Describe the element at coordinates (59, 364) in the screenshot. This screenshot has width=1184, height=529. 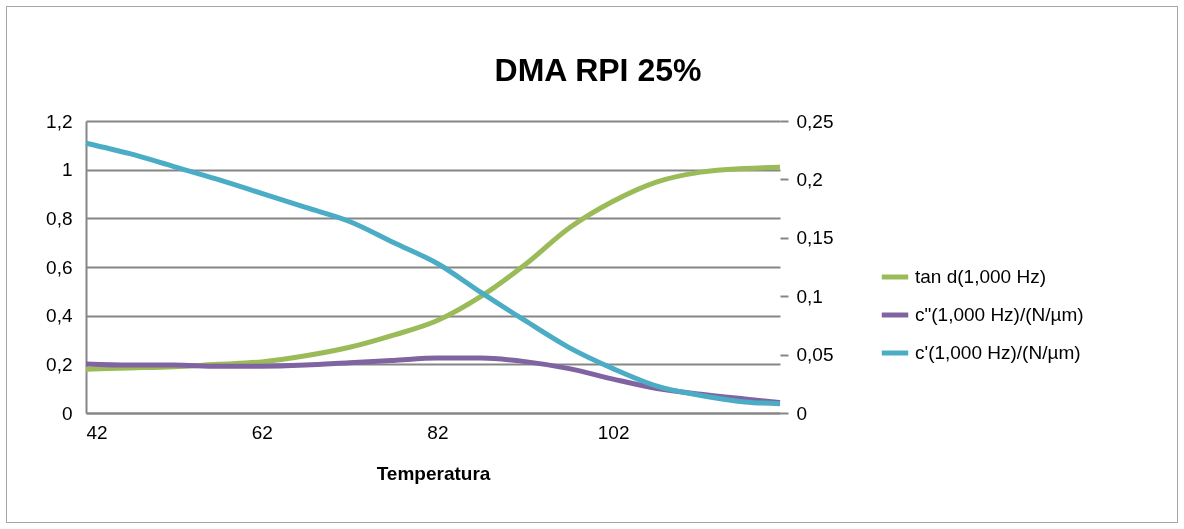
I see `y-tick-label: 0,2` at that location.